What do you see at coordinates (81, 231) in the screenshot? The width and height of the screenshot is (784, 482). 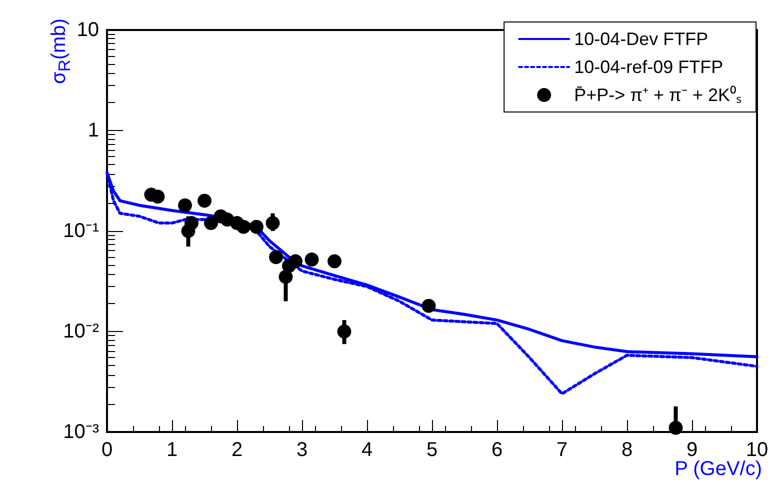 I see `y-tick-label: 10⁻¹` at bounding box center [81, 231].